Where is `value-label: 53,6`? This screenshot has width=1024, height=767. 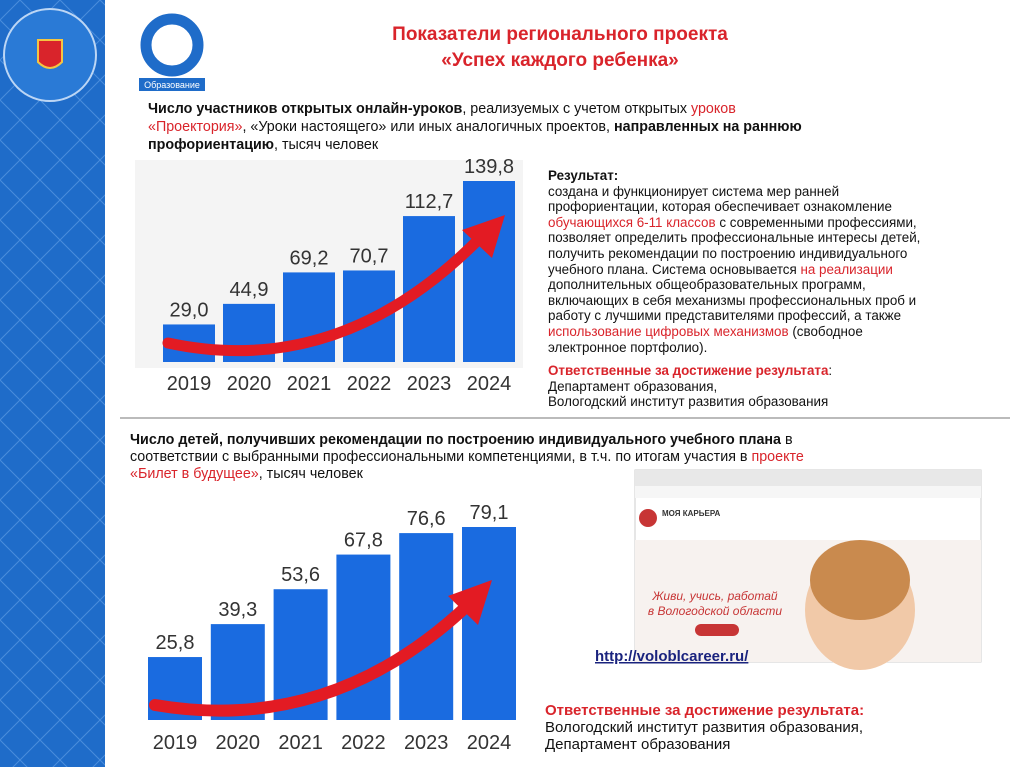
value-label: 53,6 is located at coordinates (300, 575).